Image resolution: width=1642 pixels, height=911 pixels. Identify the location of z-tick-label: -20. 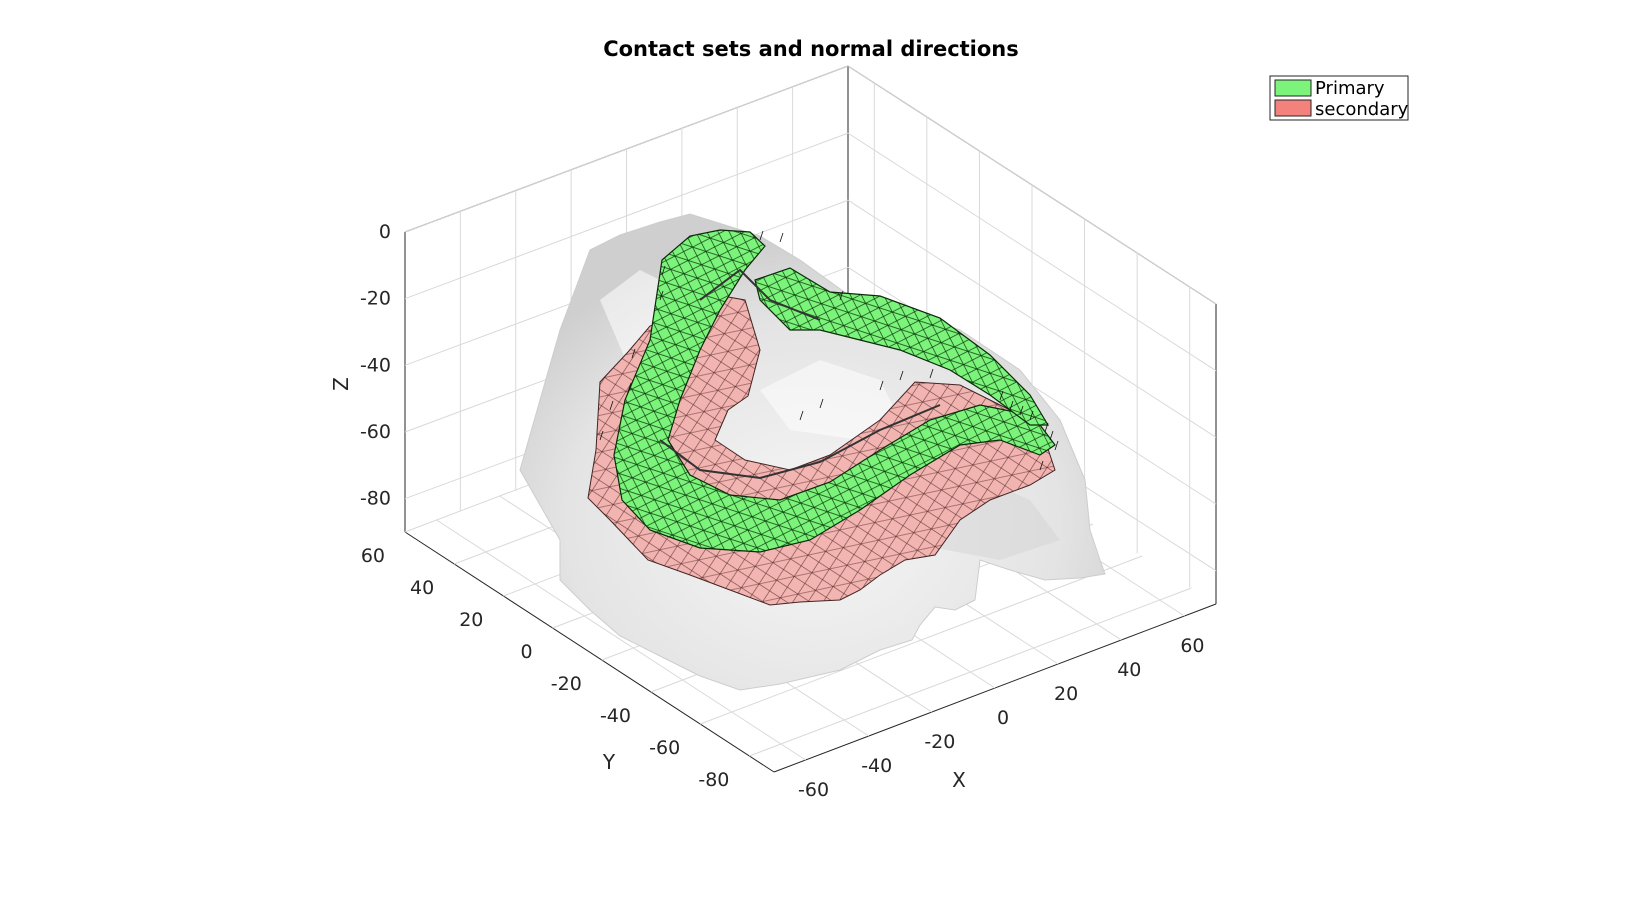
(375, 299).